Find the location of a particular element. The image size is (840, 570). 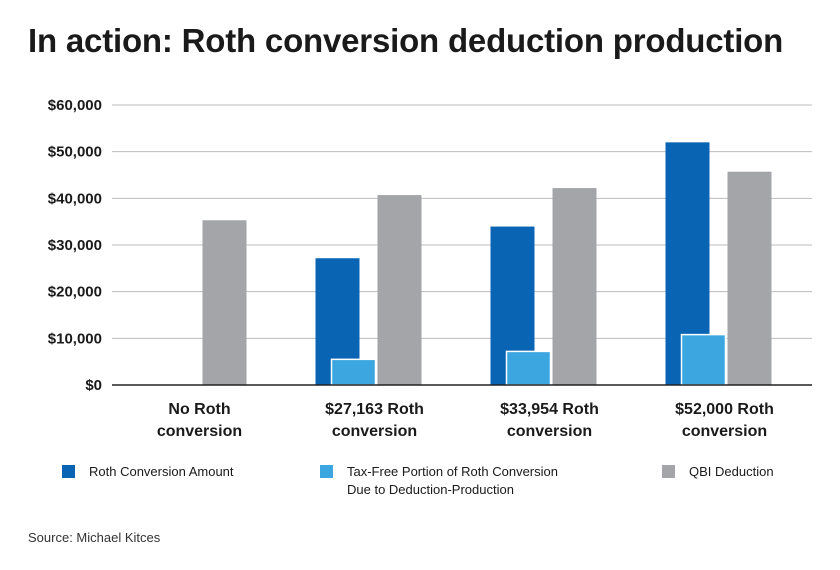

legend-swatch-roth-conversion is located at coordinates (68, 471).